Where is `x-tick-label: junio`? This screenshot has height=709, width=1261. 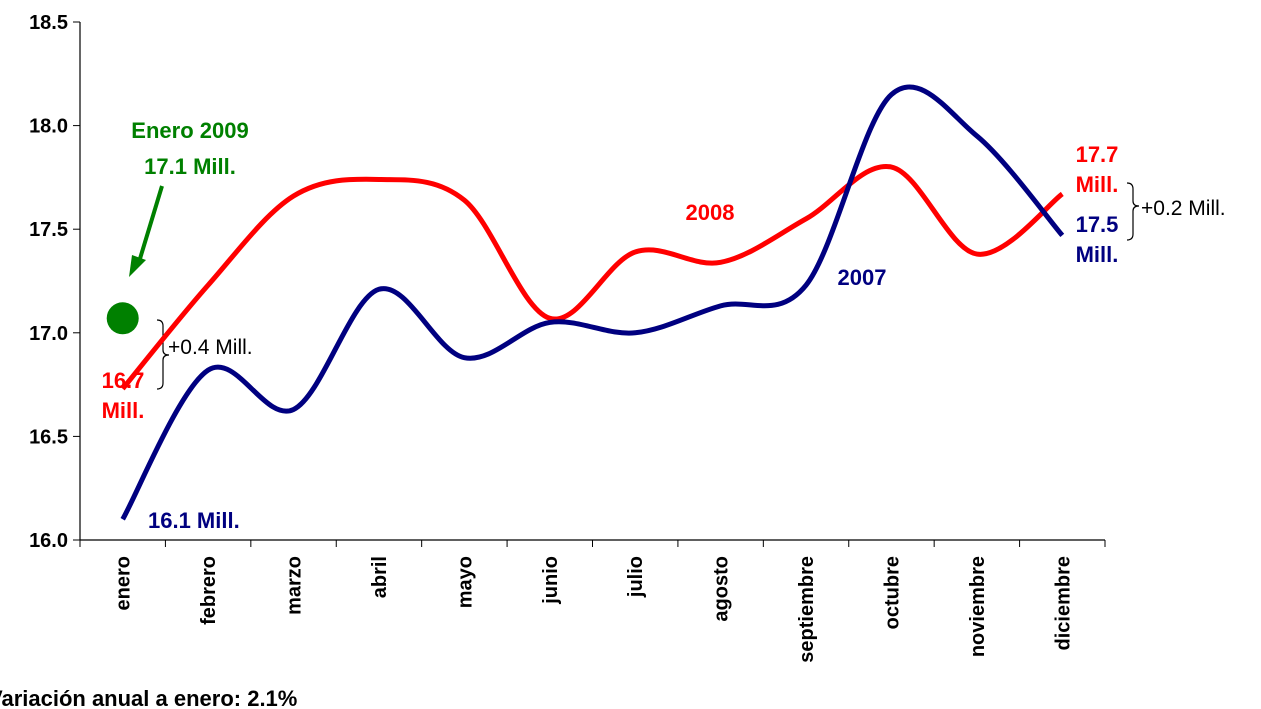 x-tick-label: junio is located at coordinates (551, 580).